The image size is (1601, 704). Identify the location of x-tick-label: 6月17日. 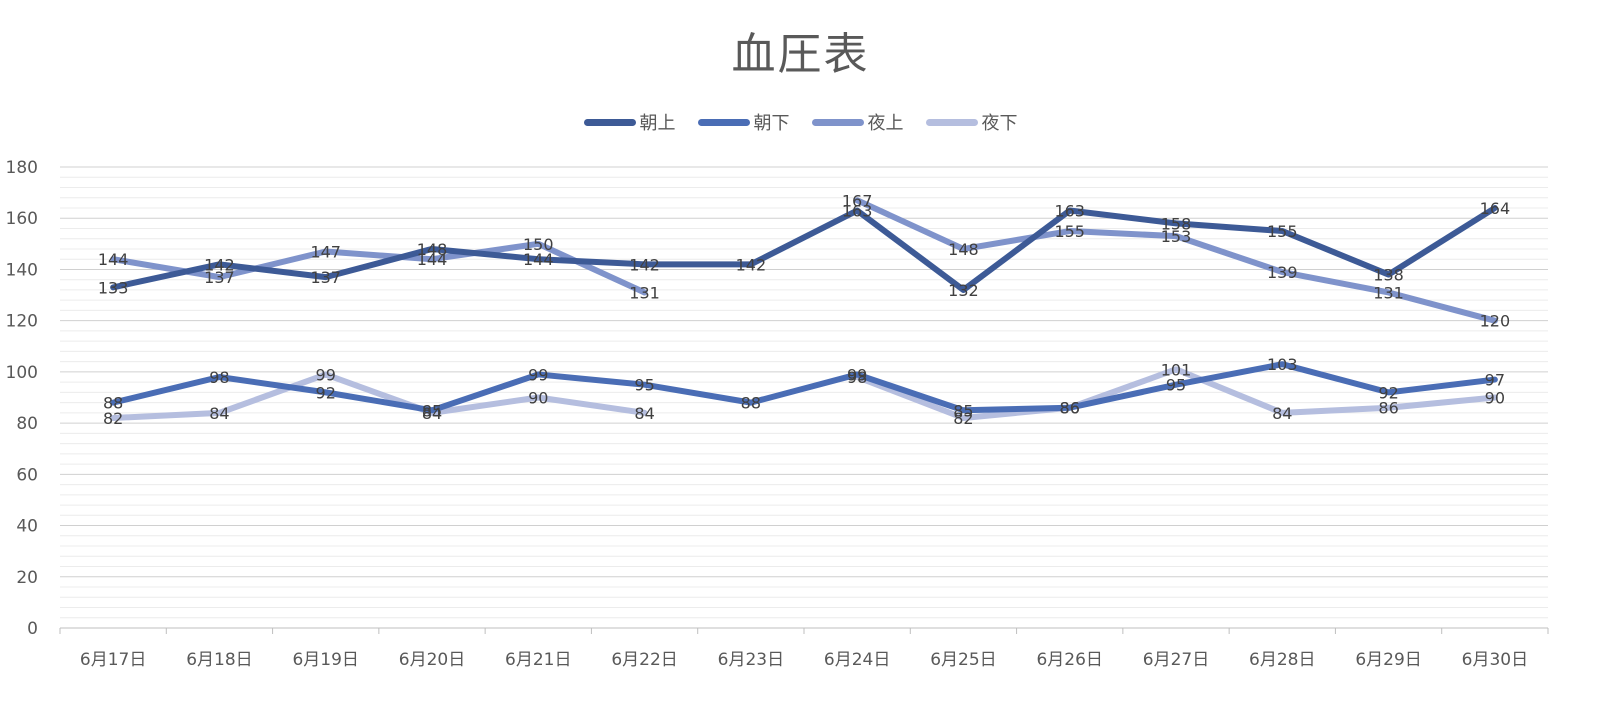
(113, 660).